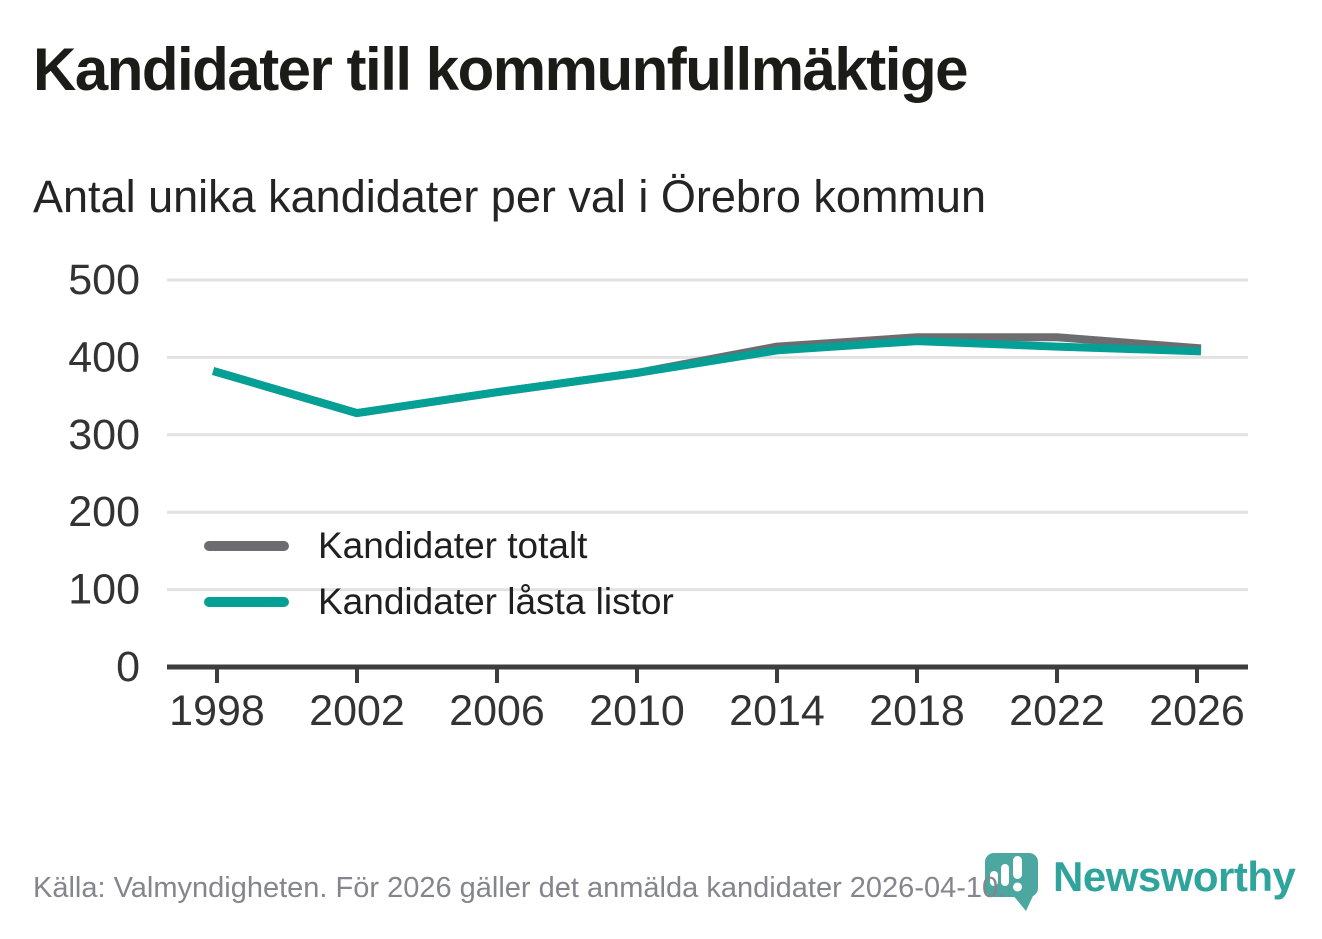 The width and height of the screenshot is (1322, 939). Describe the element at coordinates (104, 512) in the screenshot. I see `y-tick-label: 200` at that location.